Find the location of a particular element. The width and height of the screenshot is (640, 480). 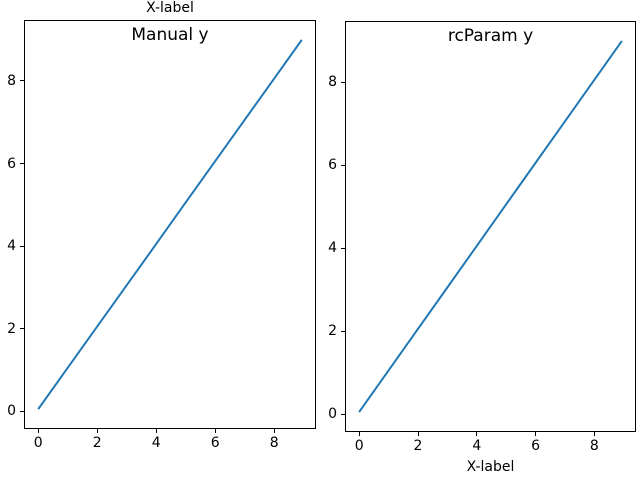

xlabel-top: X-label is located at coordinates (170, 8).